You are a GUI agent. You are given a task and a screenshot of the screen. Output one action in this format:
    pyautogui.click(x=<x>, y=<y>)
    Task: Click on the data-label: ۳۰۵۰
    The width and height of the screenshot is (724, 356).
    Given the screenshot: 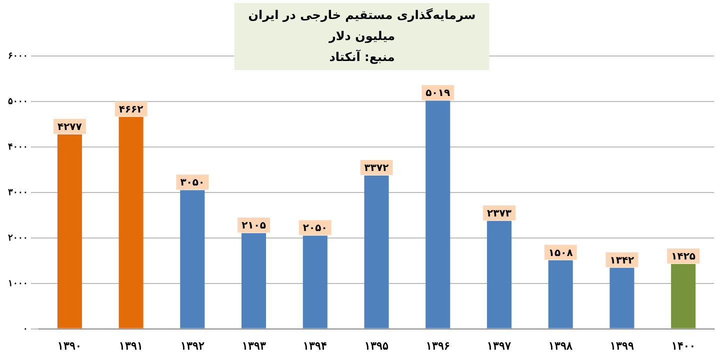 What is the action you would take?
    pyautogui.click(x=192, y=183)
    